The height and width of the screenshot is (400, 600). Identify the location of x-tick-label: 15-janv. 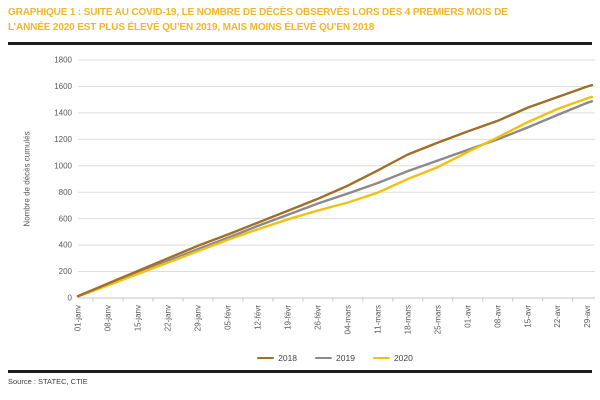
(137, 318).